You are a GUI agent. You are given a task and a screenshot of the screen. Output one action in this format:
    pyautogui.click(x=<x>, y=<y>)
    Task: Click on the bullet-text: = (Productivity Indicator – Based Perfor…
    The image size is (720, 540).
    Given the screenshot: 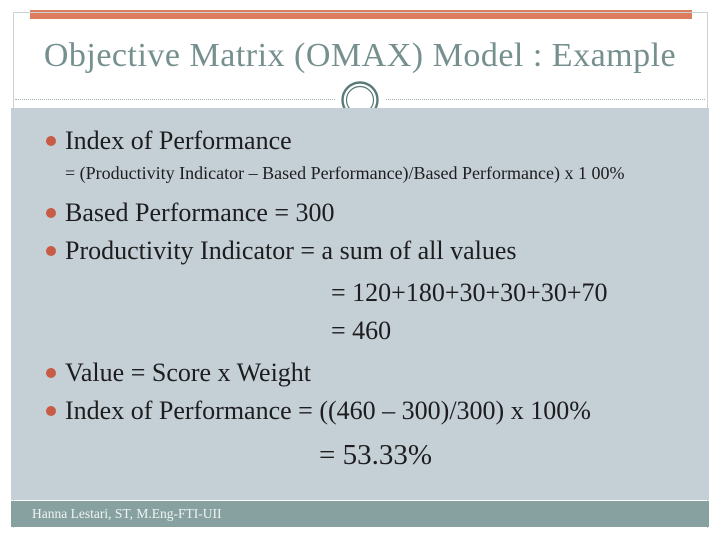 What is the action you would take?
    pyautogui.click(x=345, y=173)
    